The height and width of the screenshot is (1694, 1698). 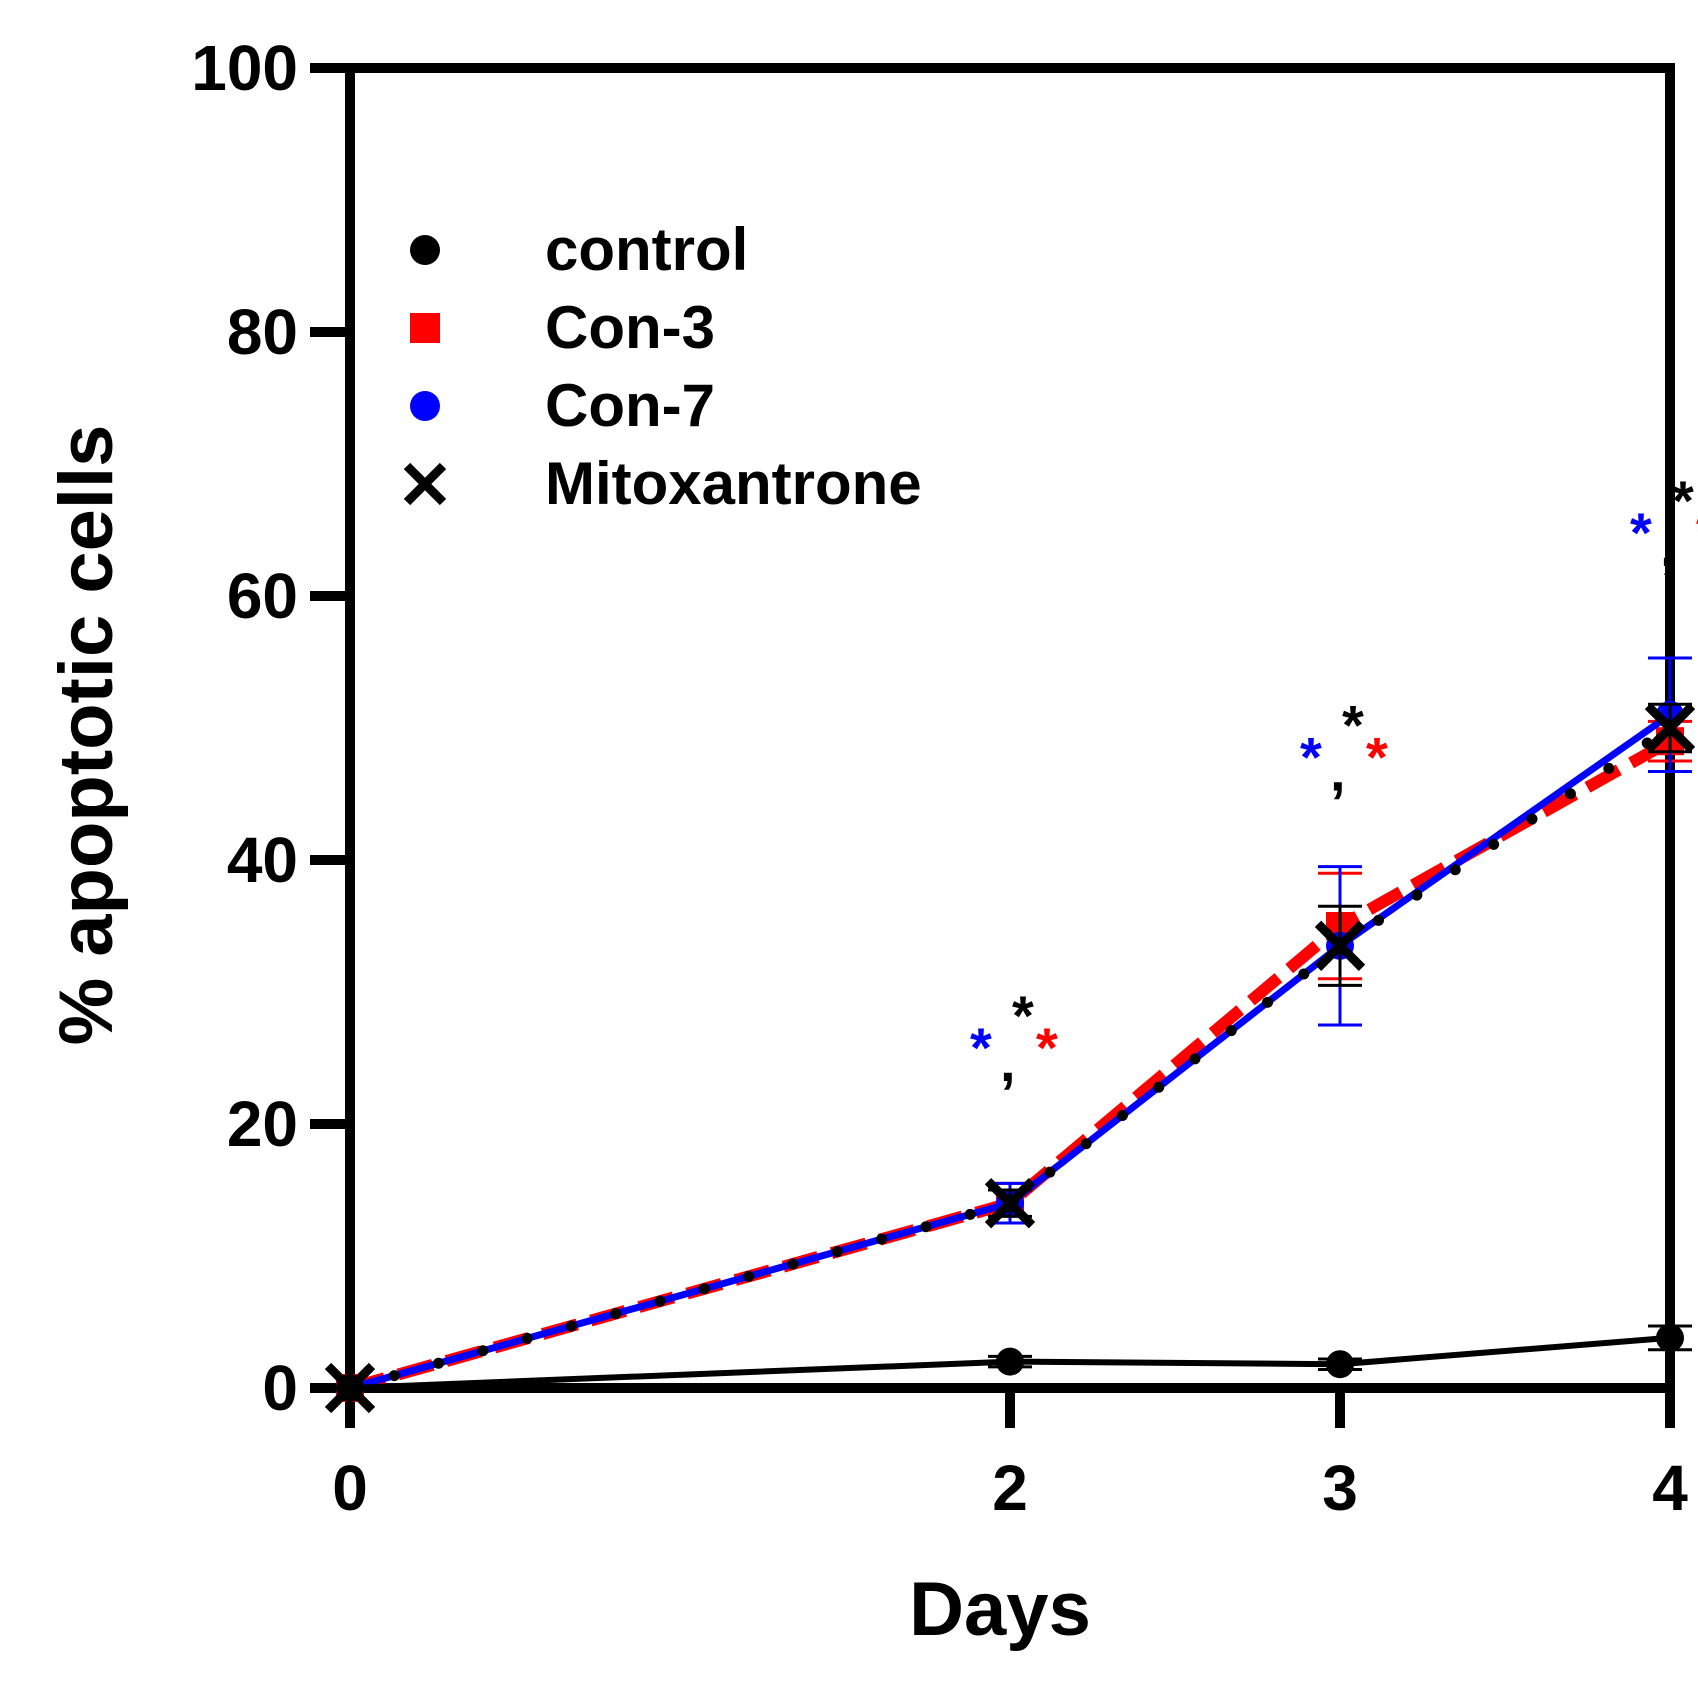 I want to click on series-line, so click(x=1010, y=1362).